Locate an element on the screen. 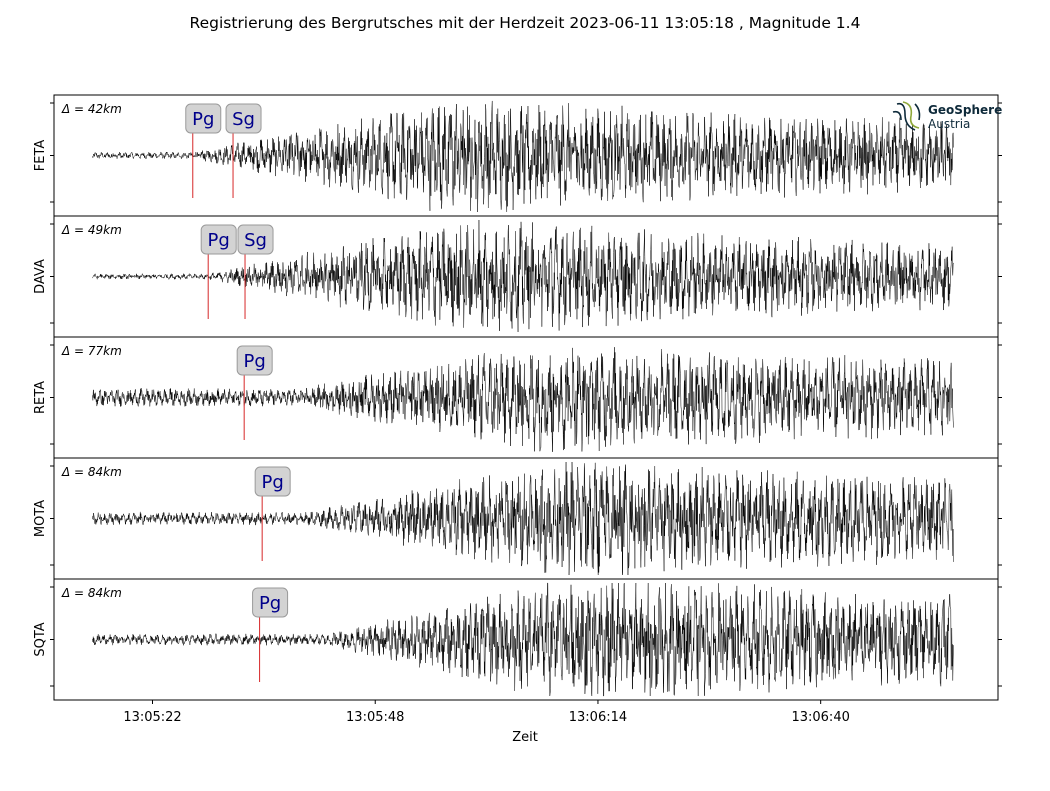 The width and height of the screenshot is (1050, 791). x-tick-label: 13:06:14 is located at coordinates (598, 717).